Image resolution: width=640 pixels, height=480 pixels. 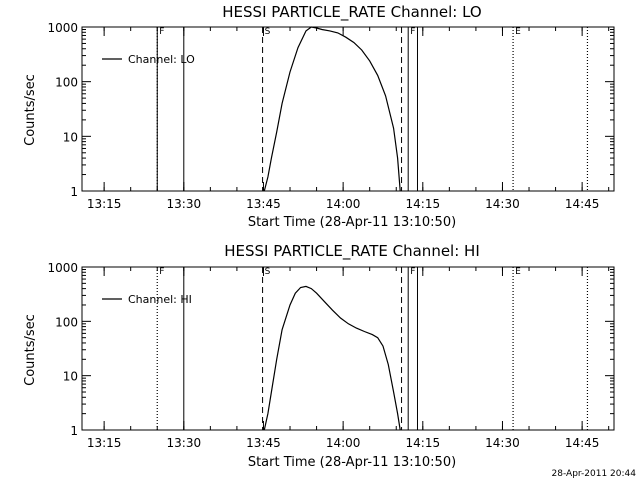 I want to click on legend-label: Channel: HI, so click(x=160, y=299).